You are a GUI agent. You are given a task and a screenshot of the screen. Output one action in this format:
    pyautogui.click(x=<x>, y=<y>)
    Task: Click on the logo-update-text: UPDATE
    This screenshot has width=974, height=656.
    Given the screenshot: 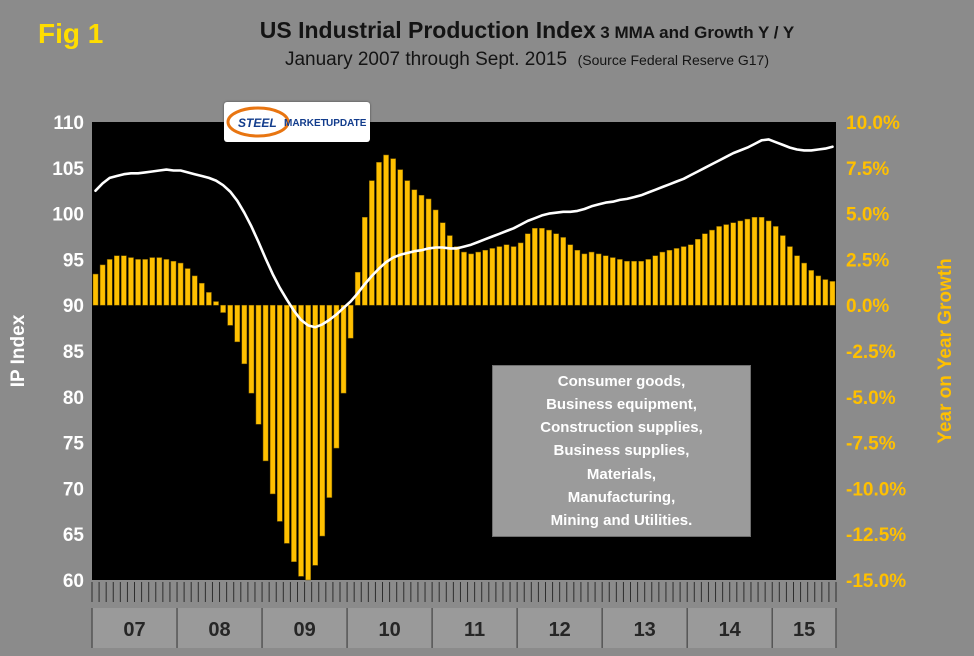 What is the action you would take?
    pyautogui.click(x=346, y=123)
    